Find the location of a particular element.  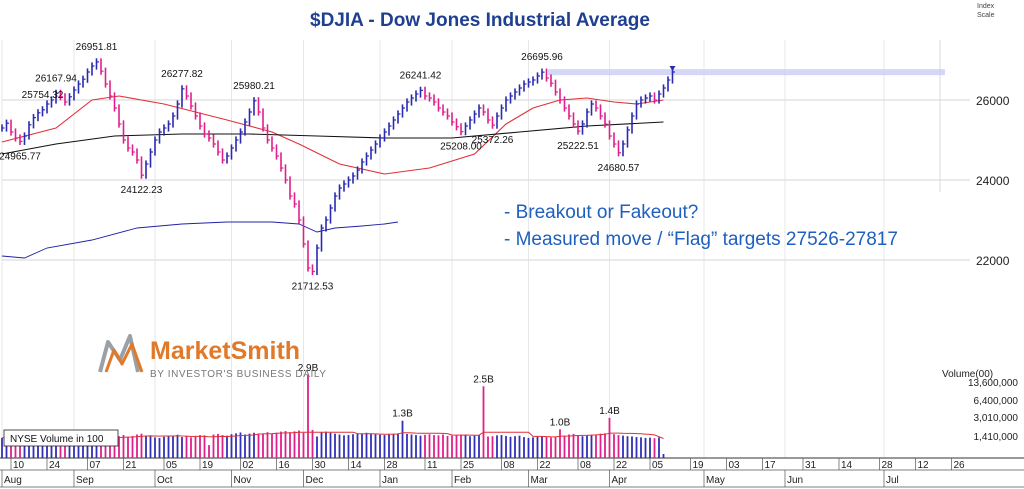

day-tick-label: 03 is located at coordinates (735, 465).